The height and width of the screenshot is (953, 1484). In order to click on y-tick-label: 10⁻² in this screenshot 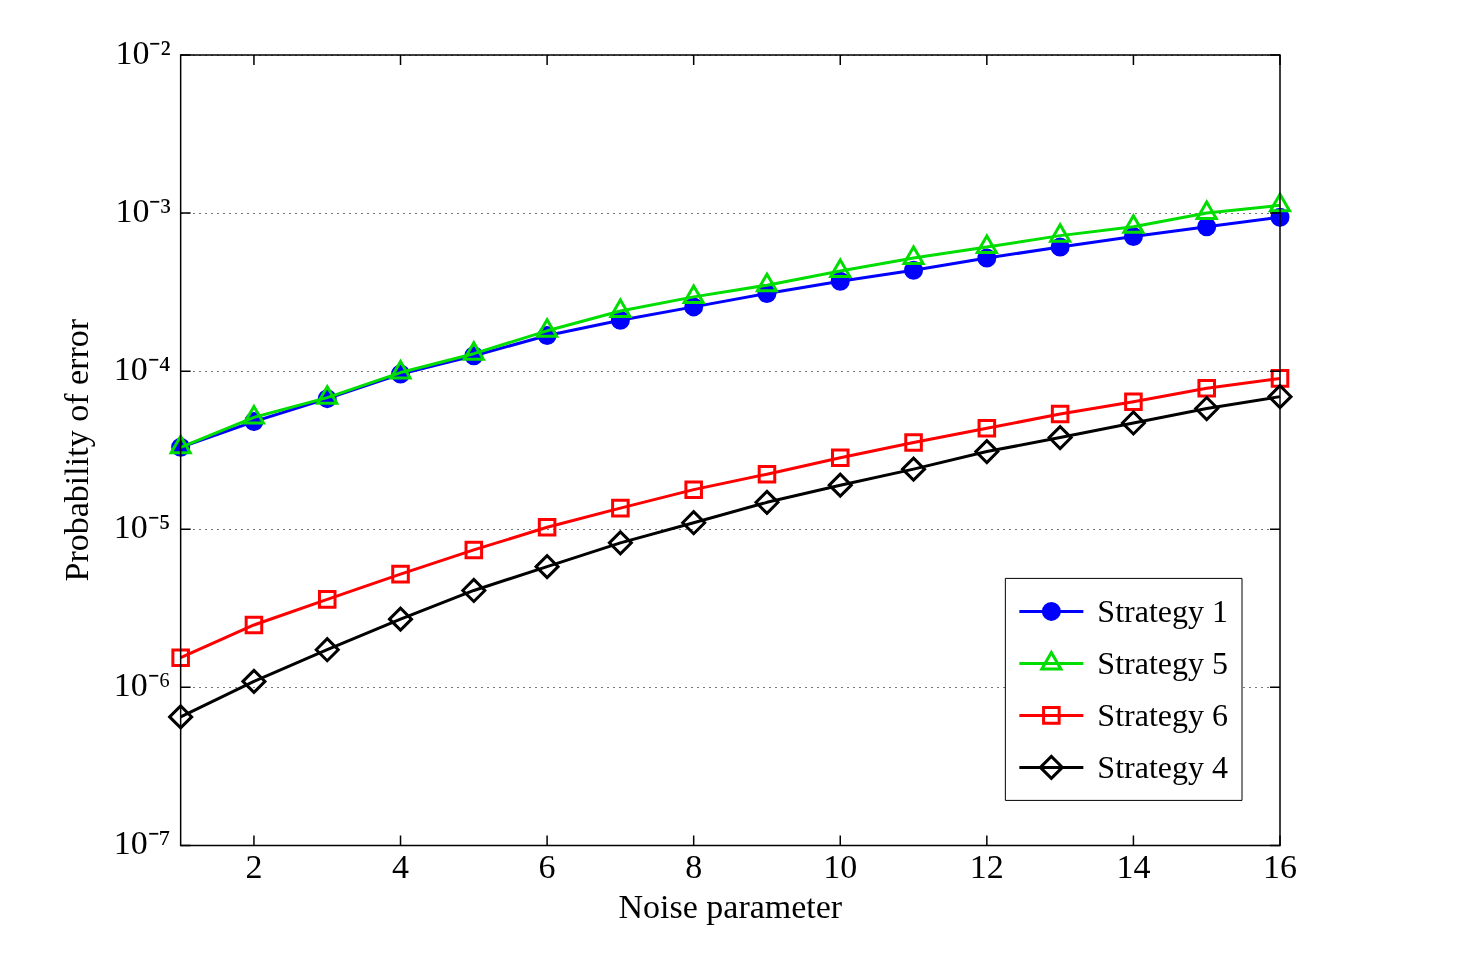, I will do `click(143, 52)`.